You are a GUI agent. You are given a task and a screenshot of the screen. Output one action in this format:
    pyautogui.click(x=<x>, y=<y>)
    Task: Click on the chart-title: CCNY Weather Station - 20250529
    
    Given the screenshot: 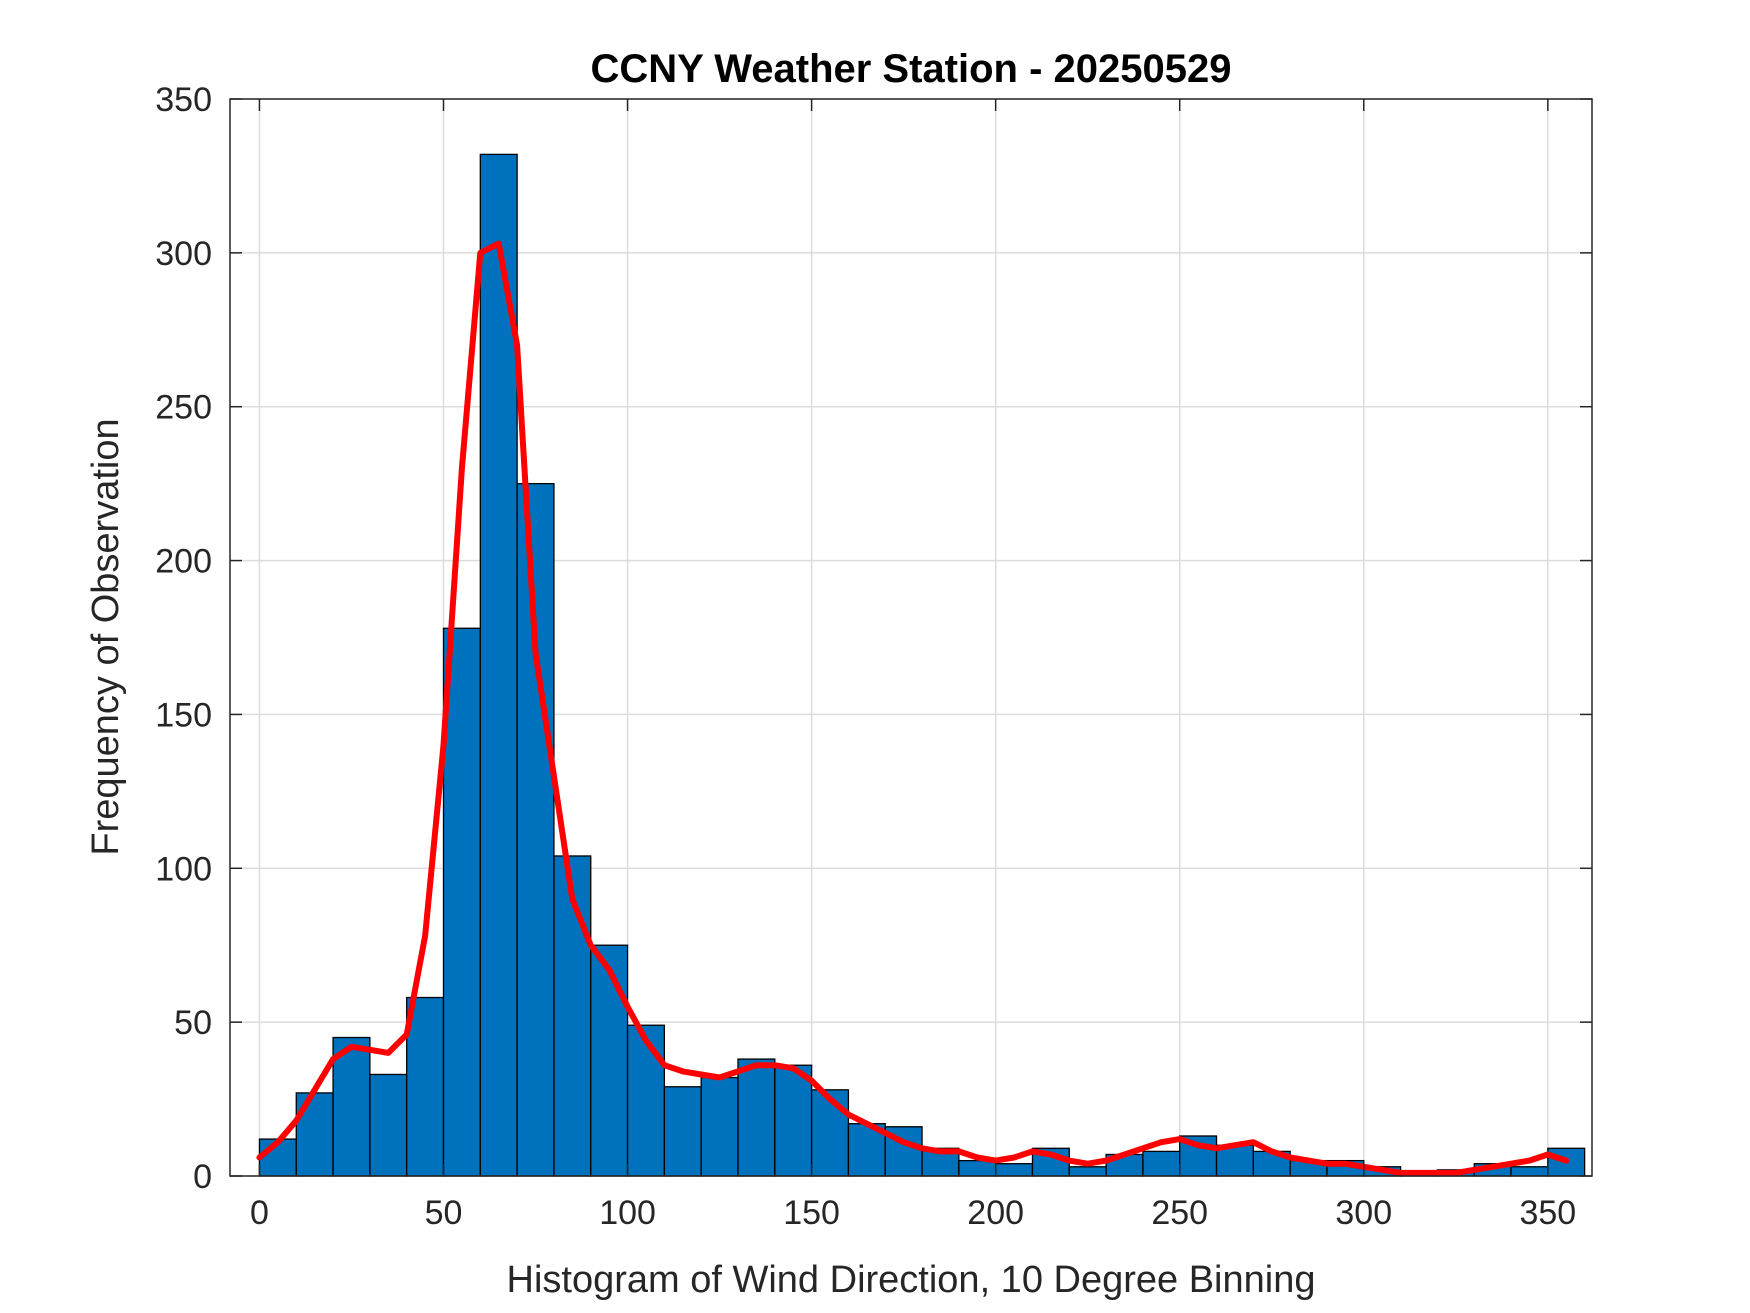 What is the action you would take?
    pyautogui.click(x=911, y=69)
    